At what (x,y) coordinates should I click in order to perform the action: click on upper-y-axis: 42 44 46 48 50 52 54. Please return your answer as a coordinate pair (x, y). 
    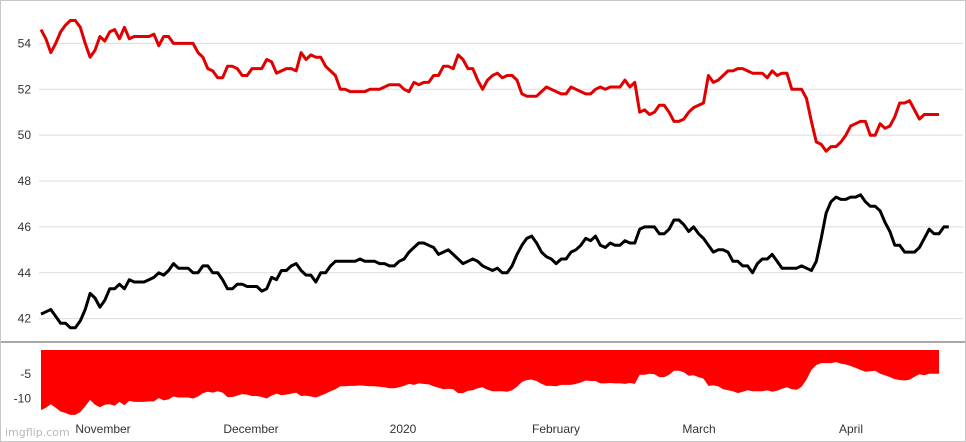
    Looking at the image, I should click on (25, 180).